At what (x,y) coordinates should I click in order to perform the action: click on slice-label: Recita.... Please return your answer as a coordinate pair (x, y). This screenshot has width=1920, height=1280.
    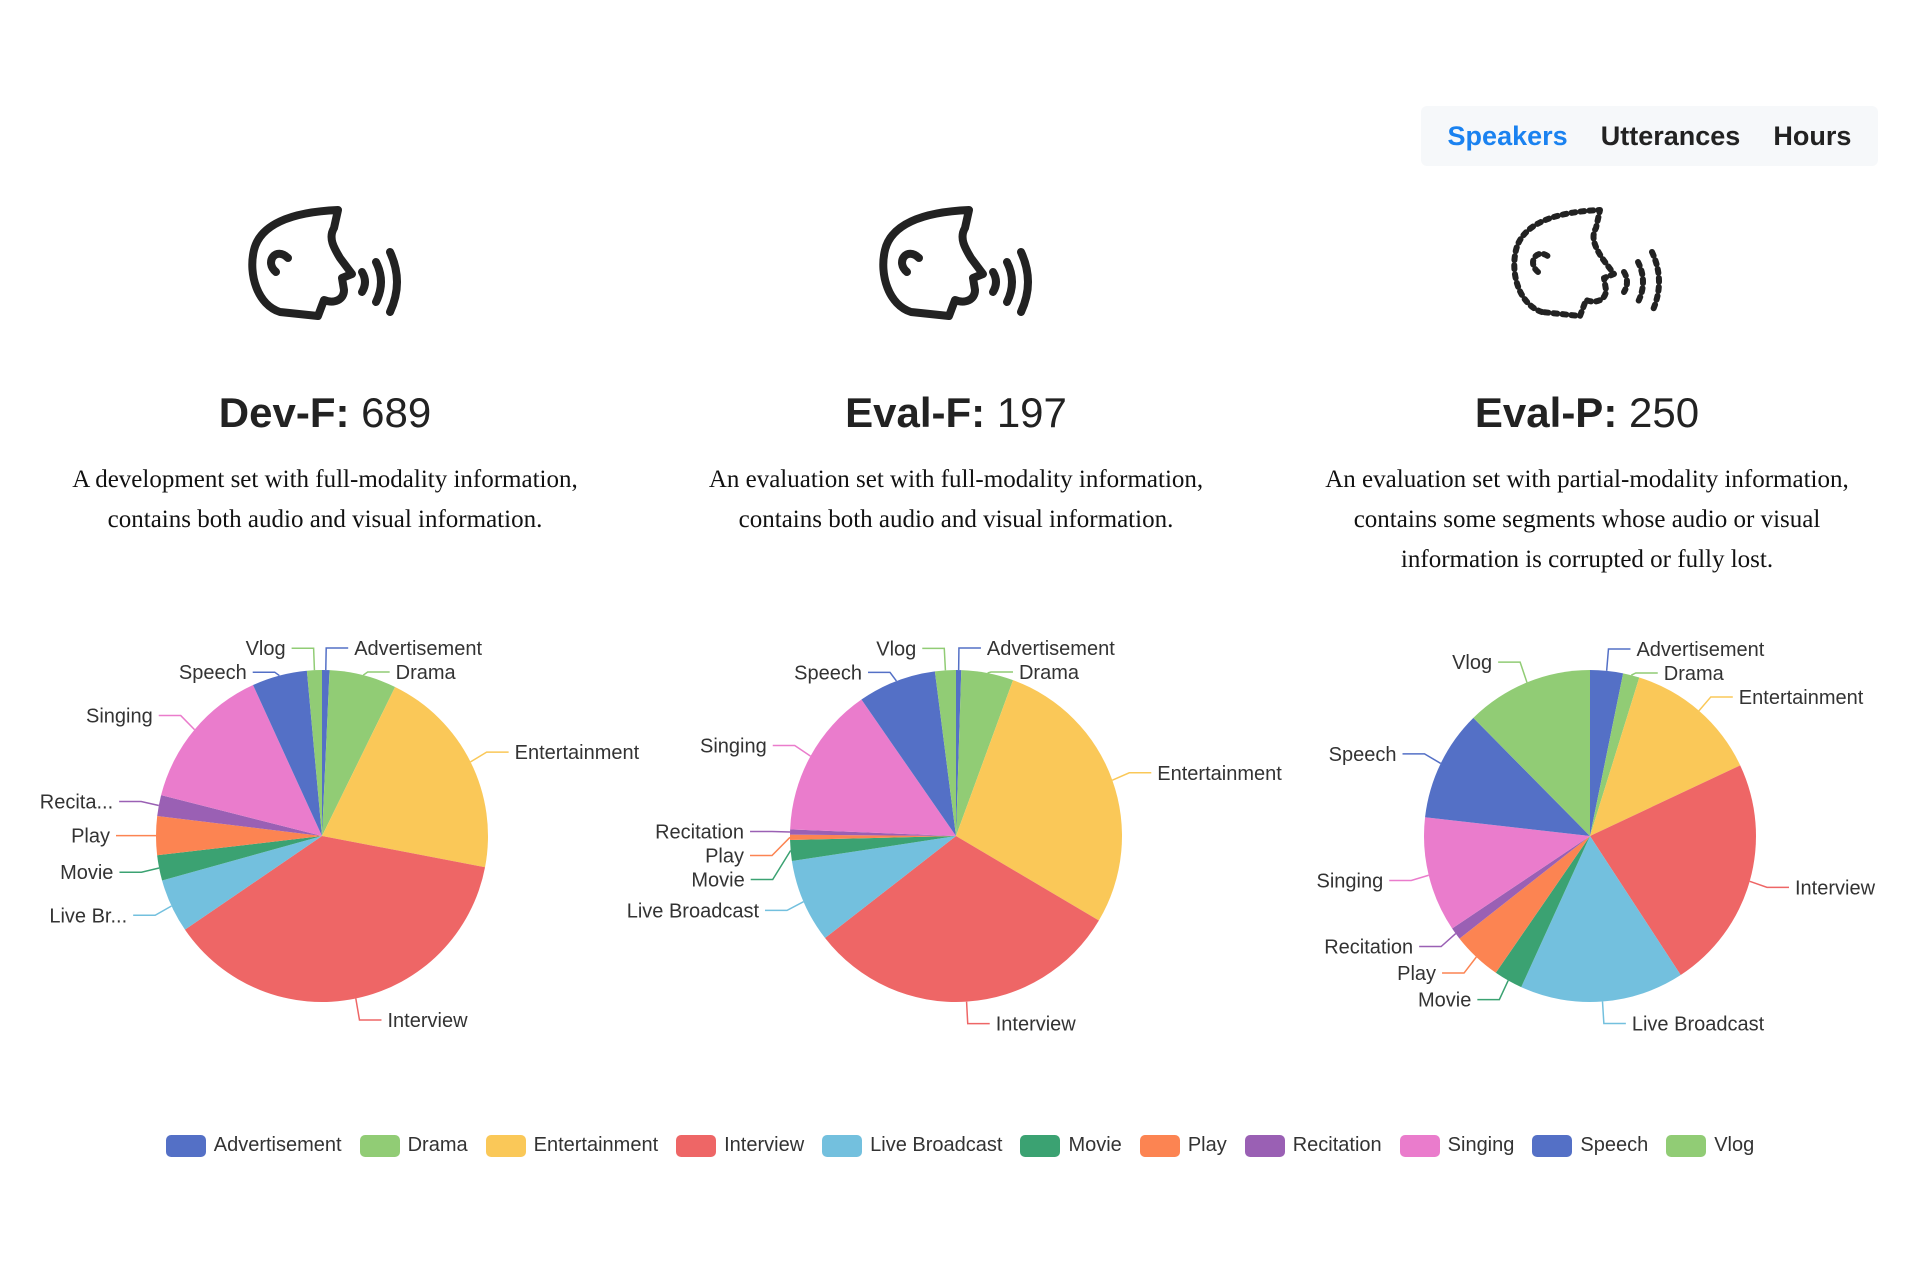
    Looking at the image, I should click on (76, 802).